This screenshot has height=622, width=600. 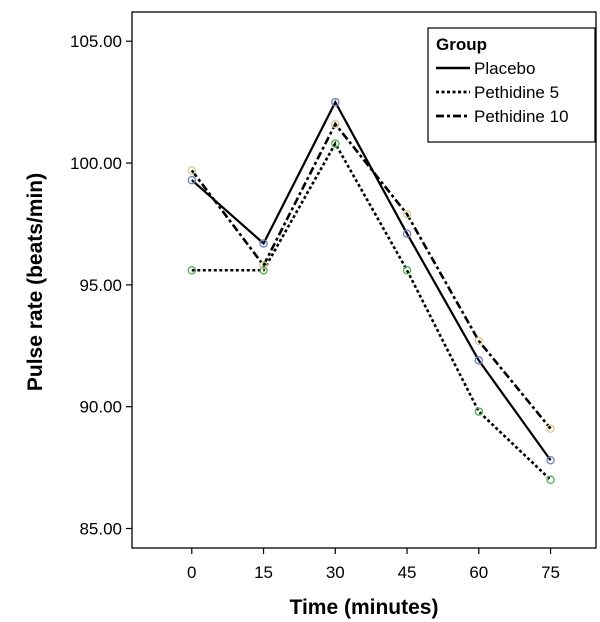 What do you see at coordinates (100, 529) in the screenshot?
I see `y-tick-label: 85.00` at bounding box center [100, 529].